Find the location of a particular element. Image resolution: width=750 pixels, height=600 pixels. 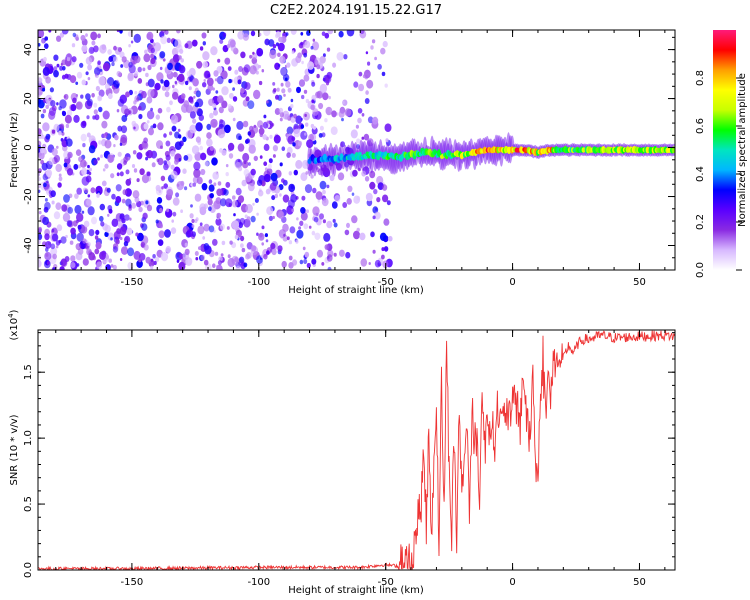

spectrogram-y-tick-label: 20 is located at coordinates (28, 98).